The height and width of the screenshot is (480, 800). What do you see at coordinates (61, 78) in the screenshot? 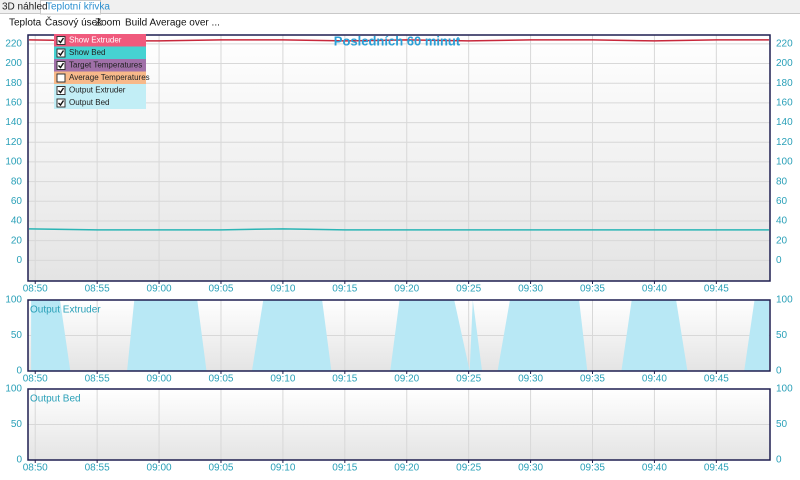
I see `checkbox` at bounding box center [61, 78].